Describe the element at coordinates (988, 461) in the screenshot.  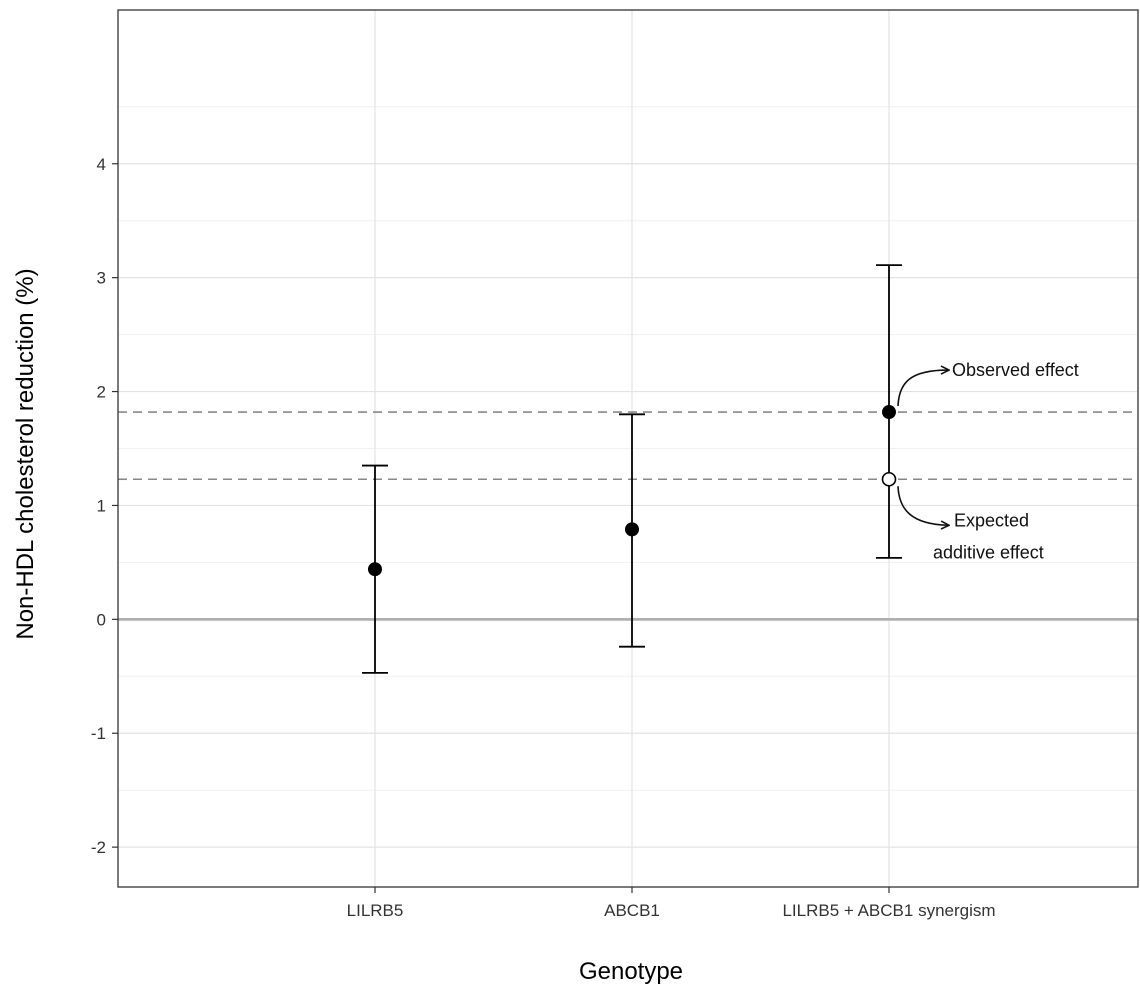
I see `annotations: Observed effect Expected additive effect` at that location.